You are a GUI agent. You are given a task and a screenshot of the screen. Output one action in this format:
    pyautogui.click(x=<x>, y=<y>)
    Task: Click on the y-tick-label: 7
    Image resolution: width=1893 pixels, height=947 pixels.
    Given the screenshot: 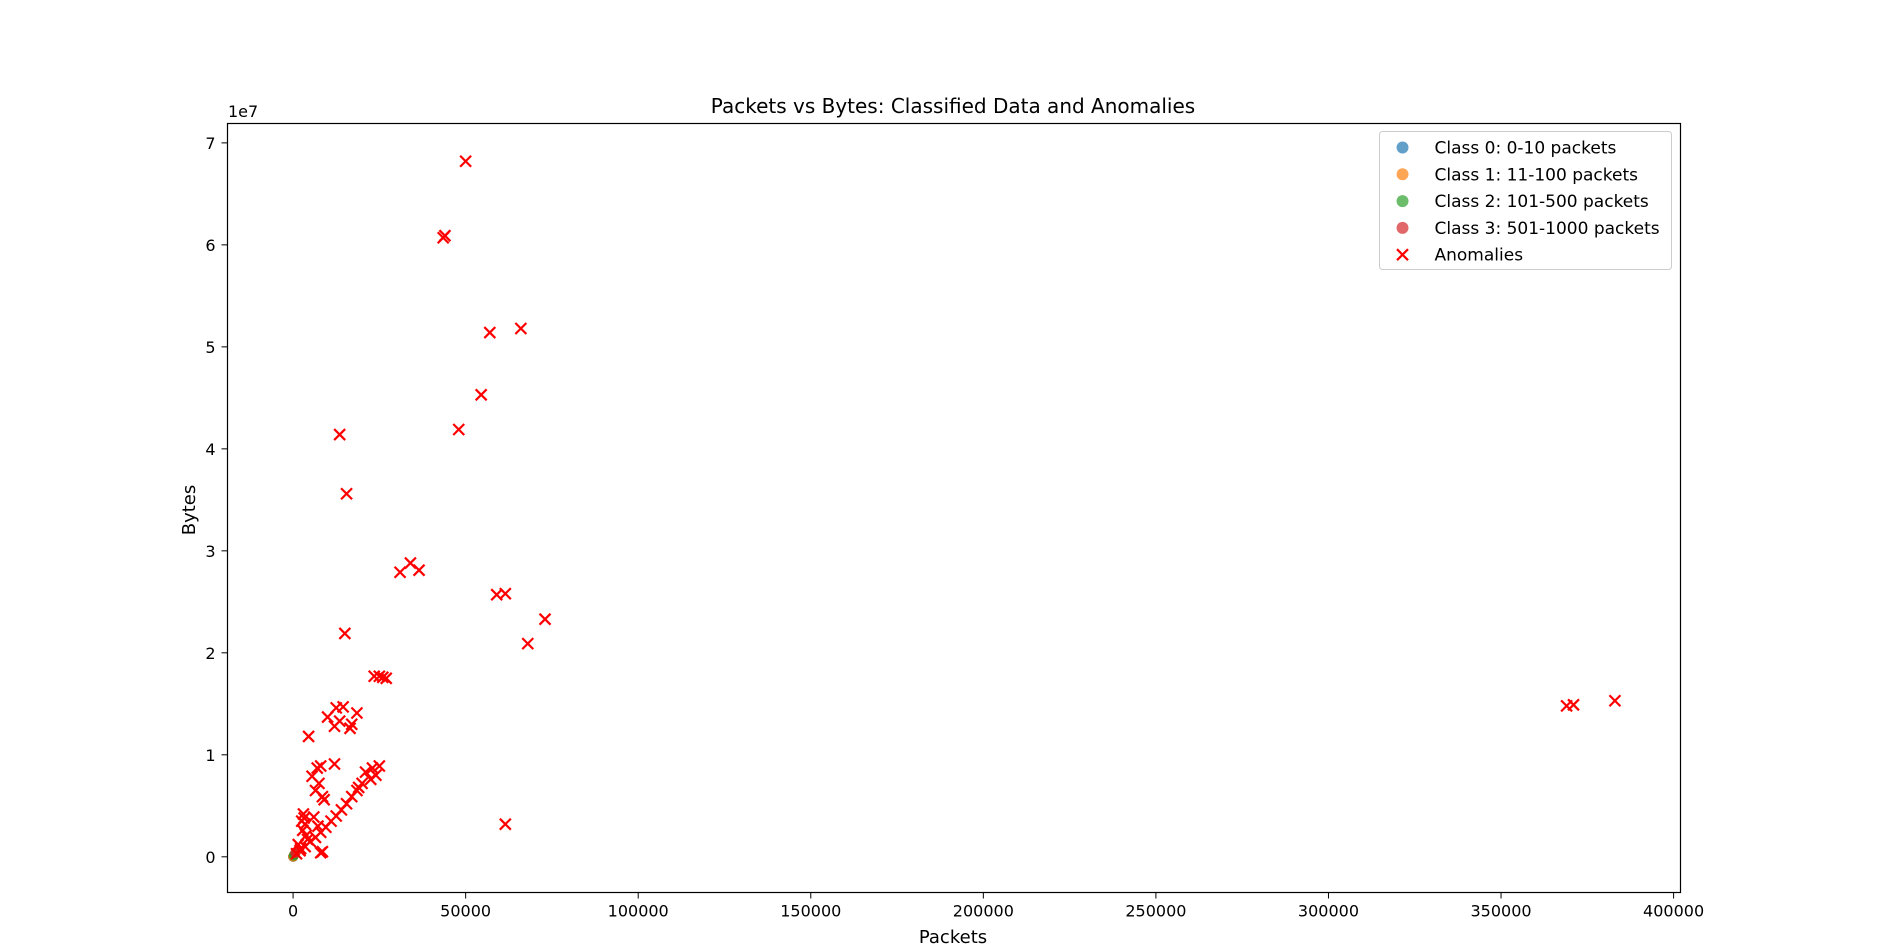 What is the action you would take?
    pyautogui.click(x=210, y=143)
    